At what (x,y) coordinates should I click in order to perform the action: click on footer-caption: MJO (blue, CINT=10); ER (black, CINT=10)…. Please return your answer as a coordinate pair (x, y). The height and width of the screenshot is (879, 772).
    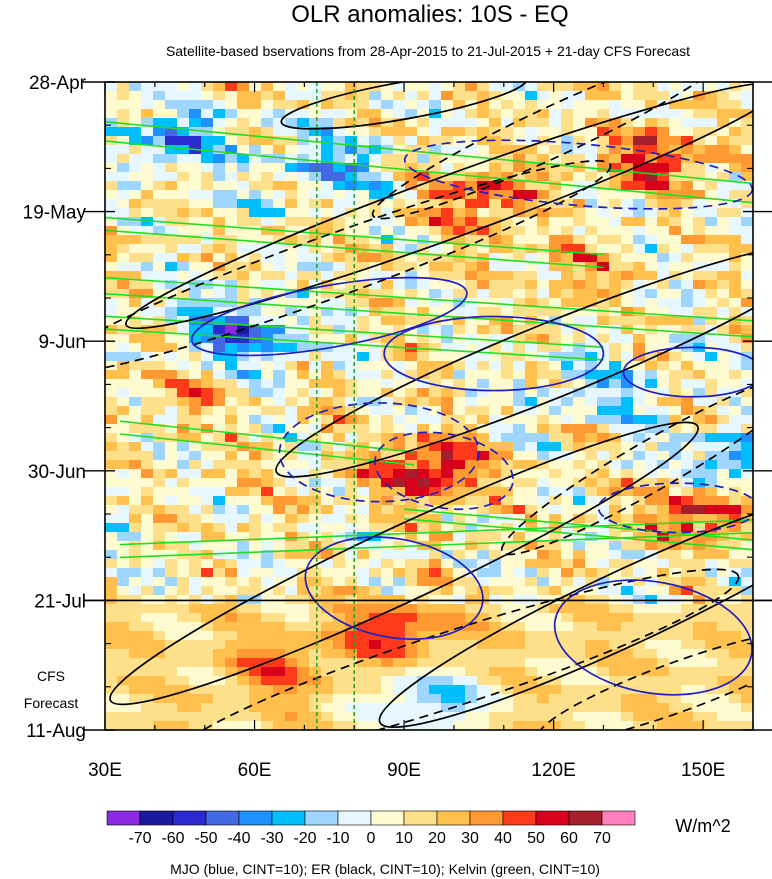
    Looking at the image, I should click on (385, 869).